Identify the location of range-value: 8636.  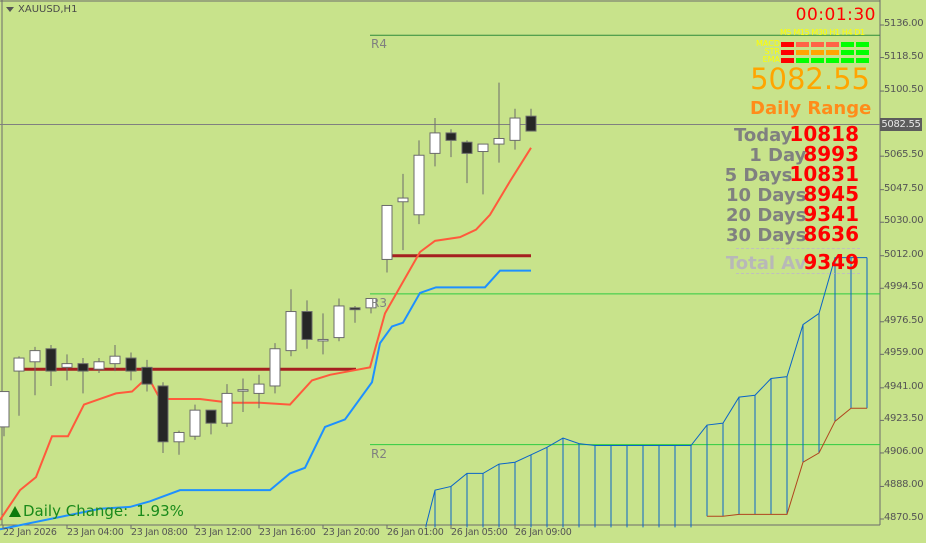
(831, 234).